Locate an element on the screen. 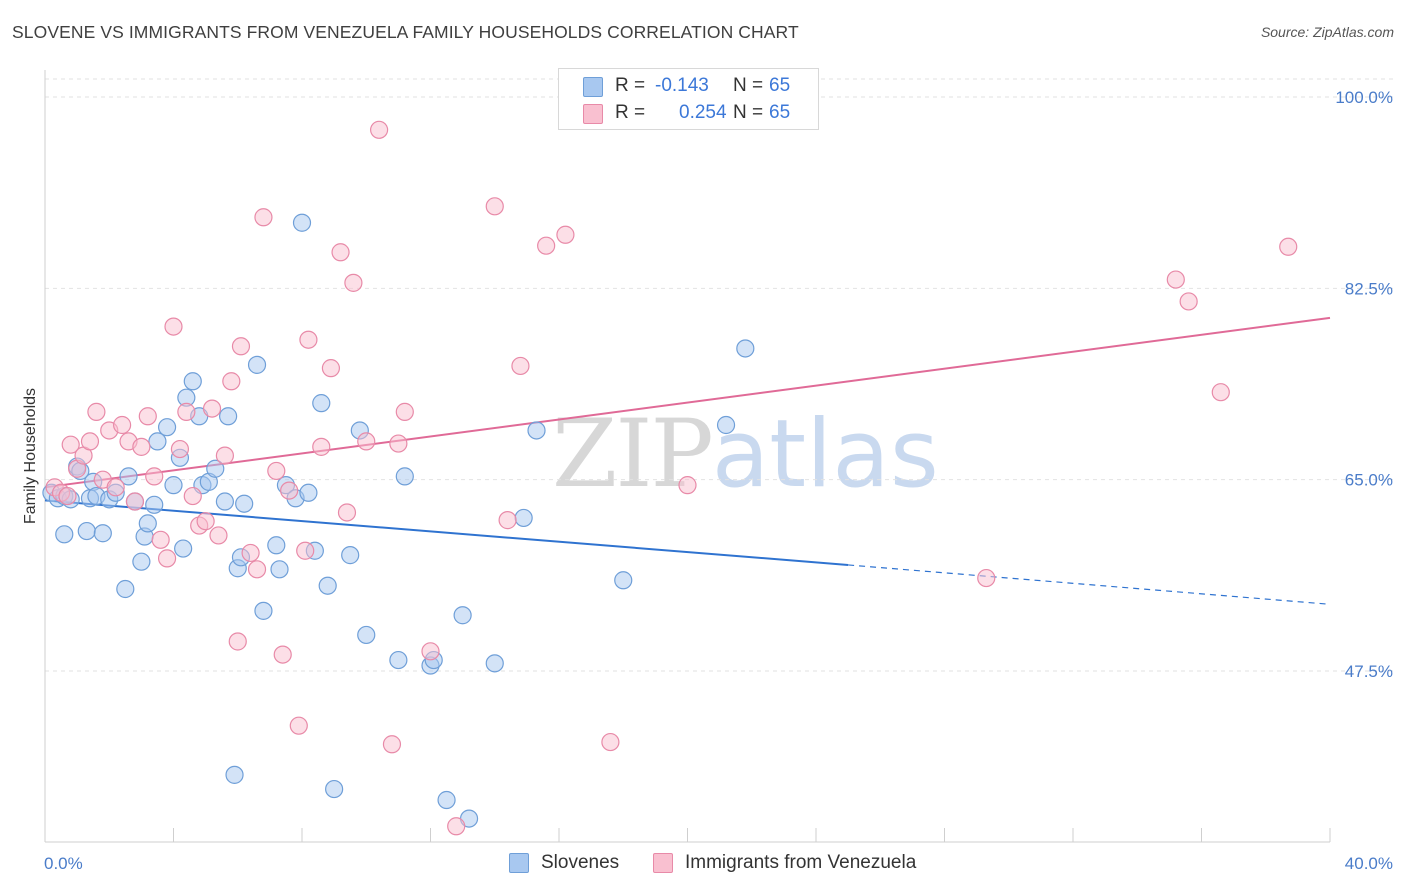  legend-swatch-slovenes is located at coordinates (593, 87).